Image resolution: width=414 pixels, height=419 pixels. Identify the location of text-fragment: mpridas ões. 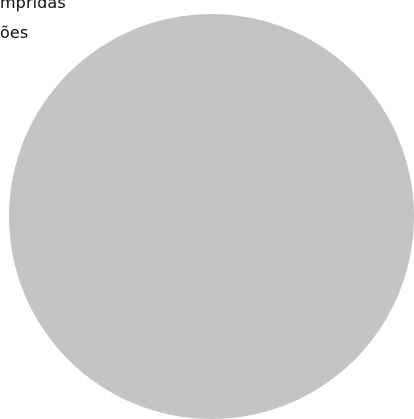
(33, 21).